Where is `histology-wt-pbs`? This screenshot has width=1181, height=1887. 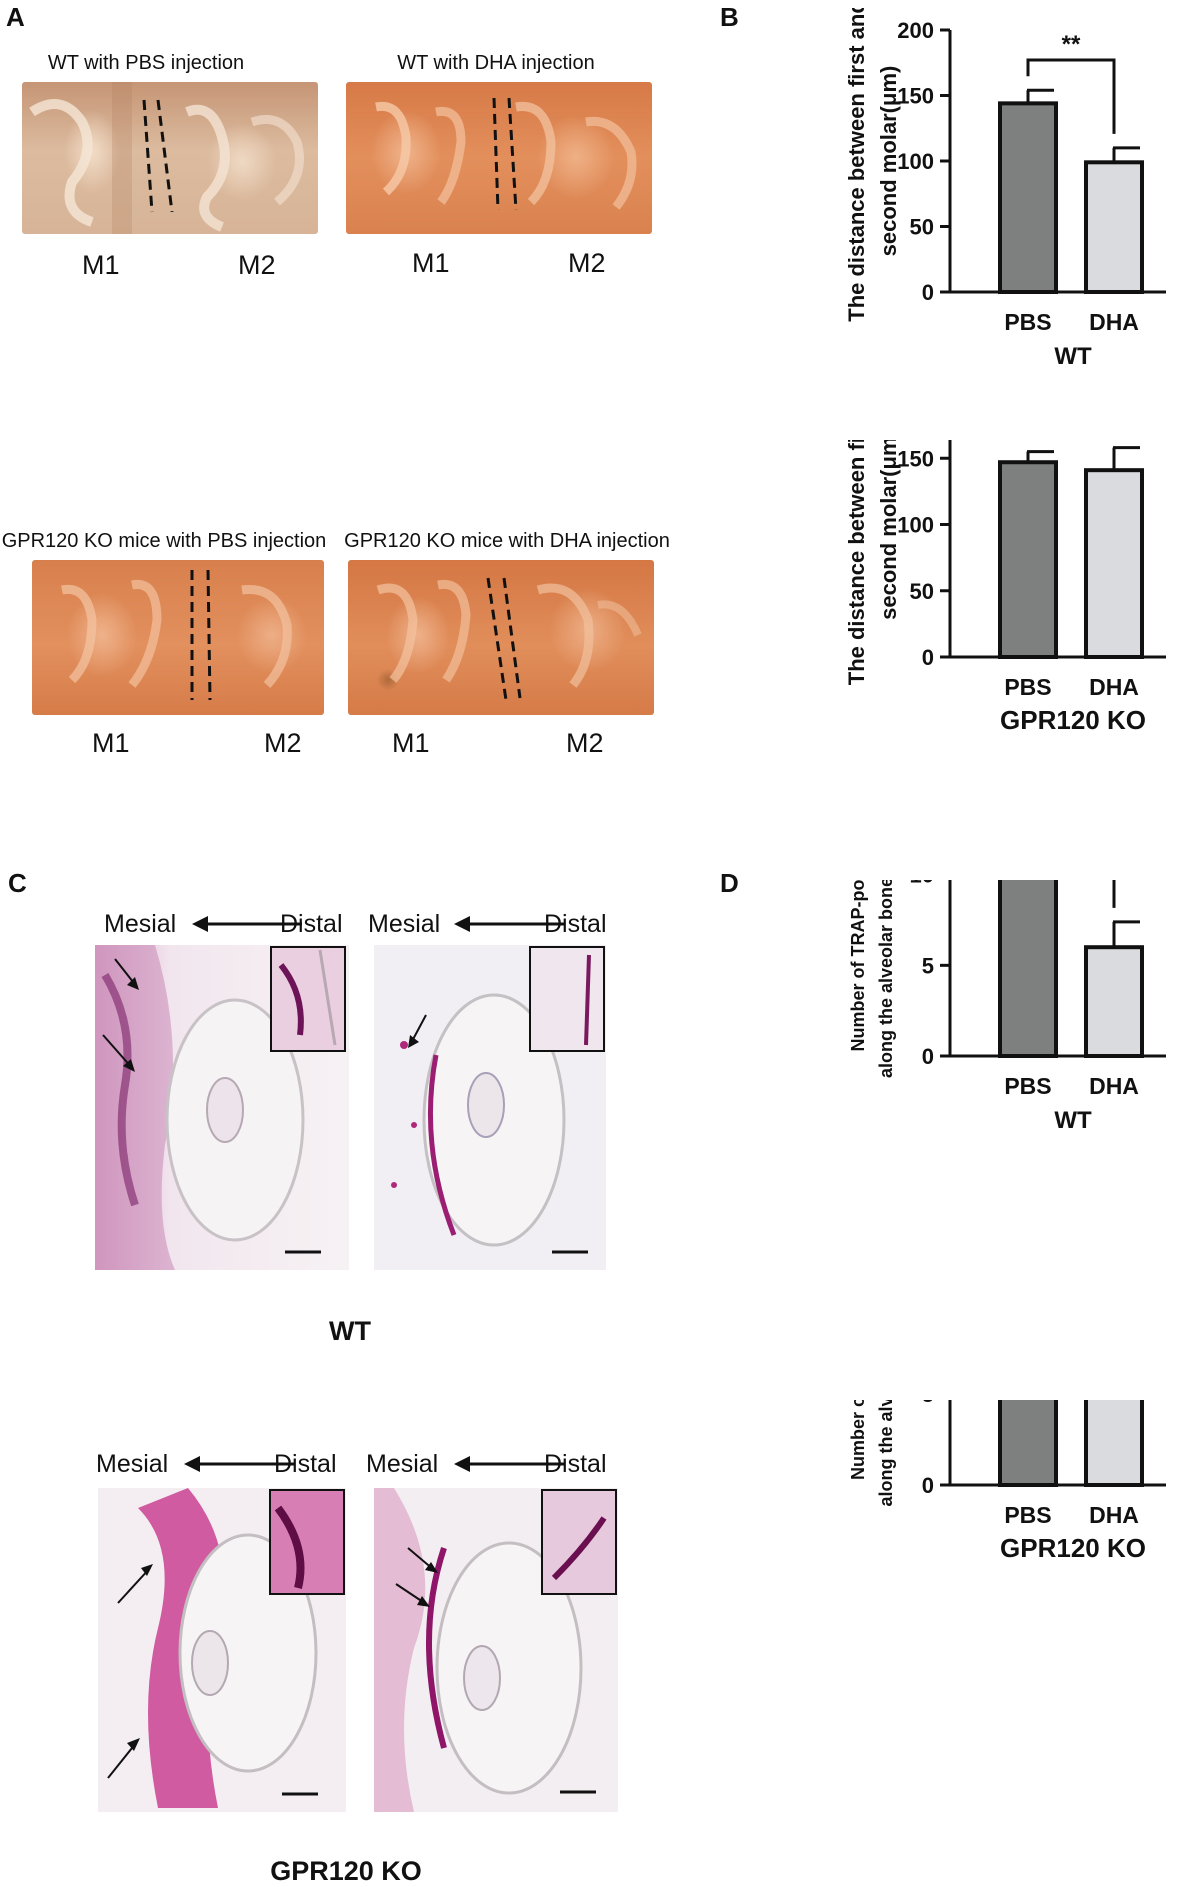
histology-wt-pbs is located at coordinates (222, 1107).